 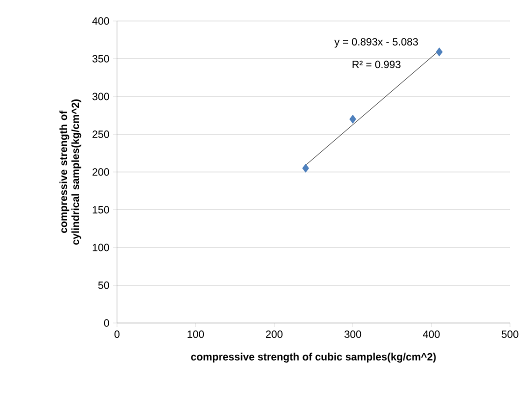 What do you see at coordinates (274, 334) in the screenshot?
I see `x-tick-label: 200` at bounding box center [274, 334].